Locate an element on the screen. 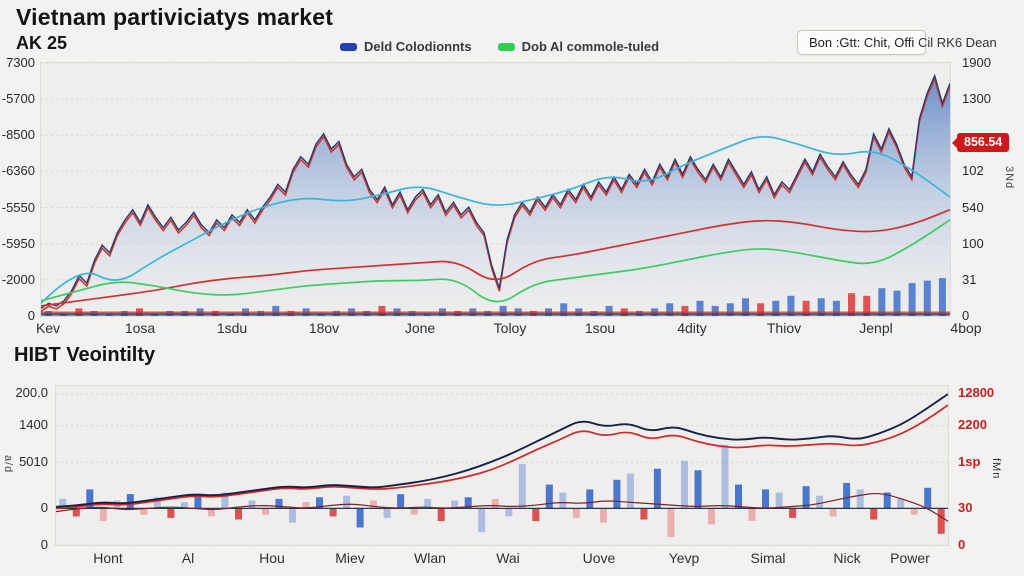  y-axis-left-label: -6360 is located at coordinates (18, 171).